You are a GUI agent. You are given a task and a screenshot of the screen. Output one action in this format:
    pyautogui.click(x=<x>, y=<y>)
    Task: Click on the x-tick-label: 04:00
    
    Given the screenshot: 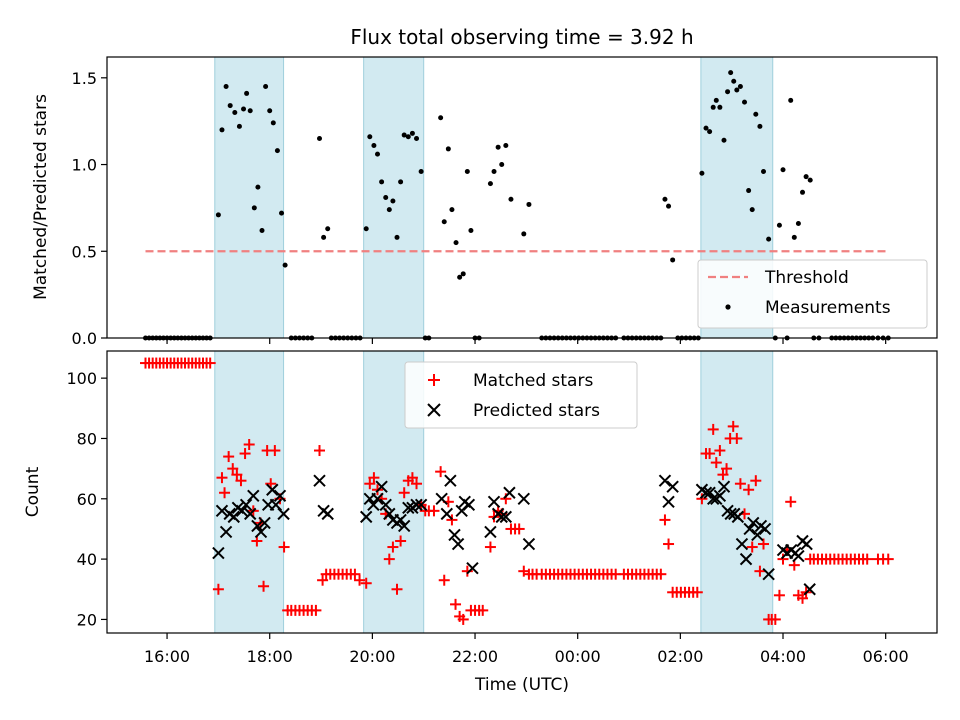 What is the action you would take?
    pyautogui.click(x=783, y=656)
    